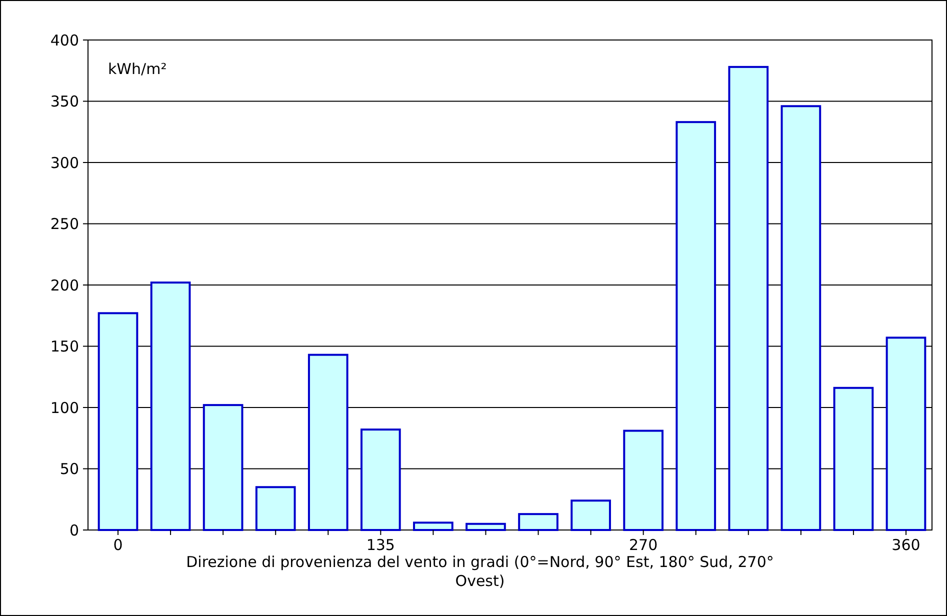 The width and height of the screenshot is (947, 616). Describe the element at coordinates (480, 571) in the screenshot. I see `x-axis-title: Direzione di provenienza del vento in gradi (0°=Nord, 90° Est, 180° Sud, 270° Ovest)` at that location.